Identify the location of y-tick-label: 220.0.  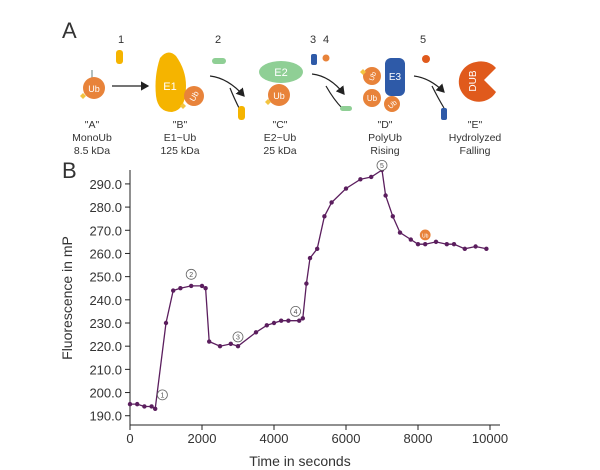
(105, 346).